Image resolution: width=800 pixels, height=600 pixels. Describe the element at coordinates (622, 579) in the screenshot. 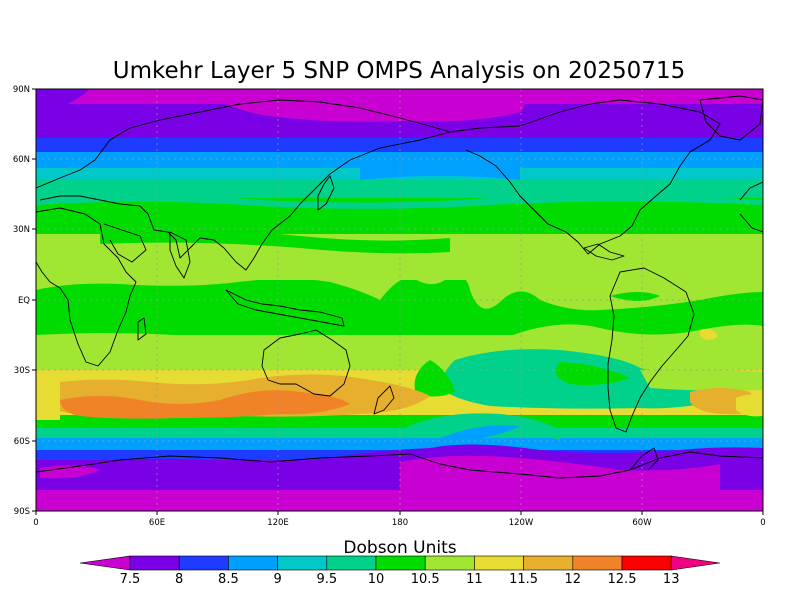

I see `colorbar-label: 12.5` at that location.